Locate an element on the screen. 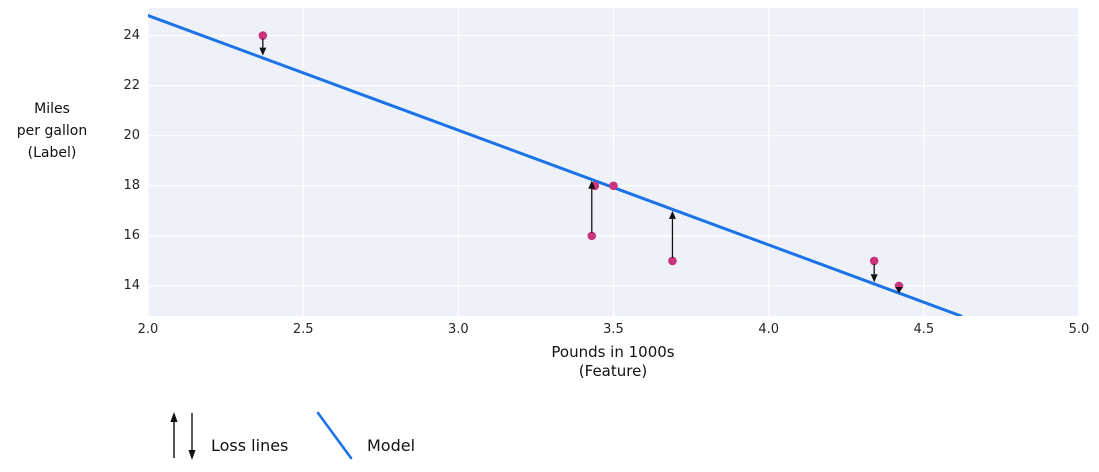  loss-lines-legend-icon is located at coordinates (183, 436).